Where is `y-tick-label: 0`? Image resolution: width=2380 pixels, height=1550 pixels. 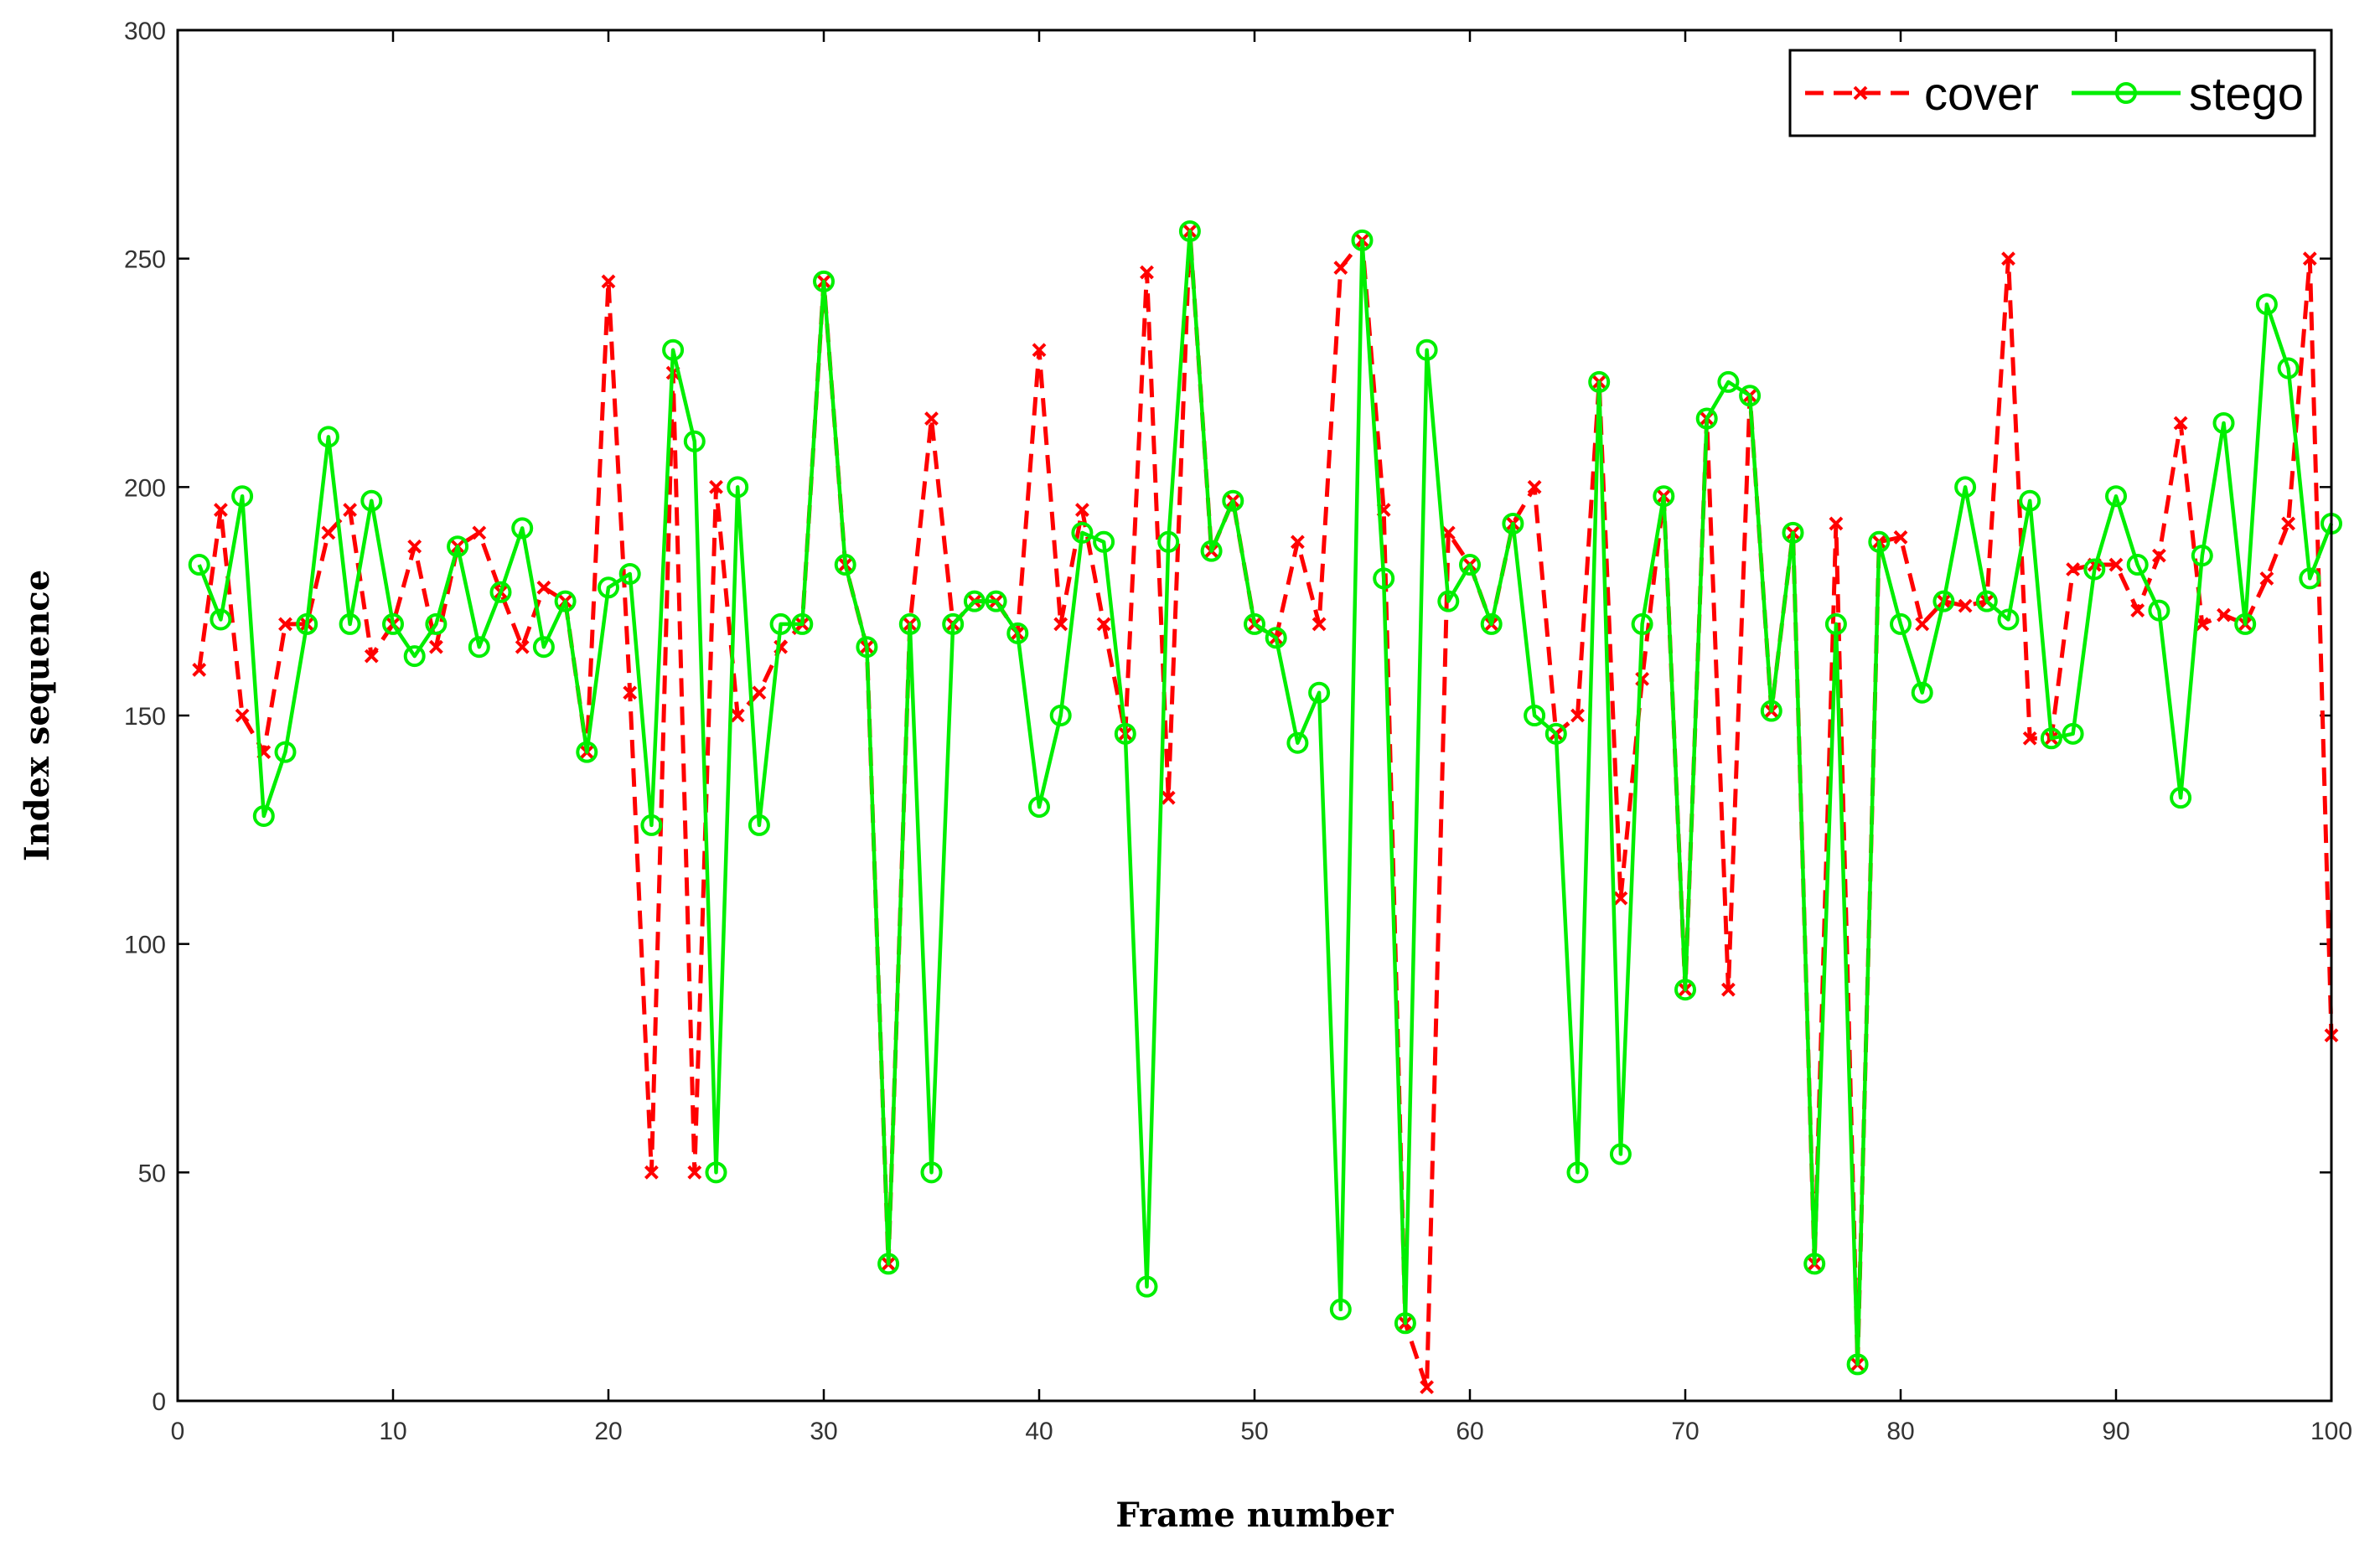
y-tick-label: 0 is located at coordinates (159, 1402).